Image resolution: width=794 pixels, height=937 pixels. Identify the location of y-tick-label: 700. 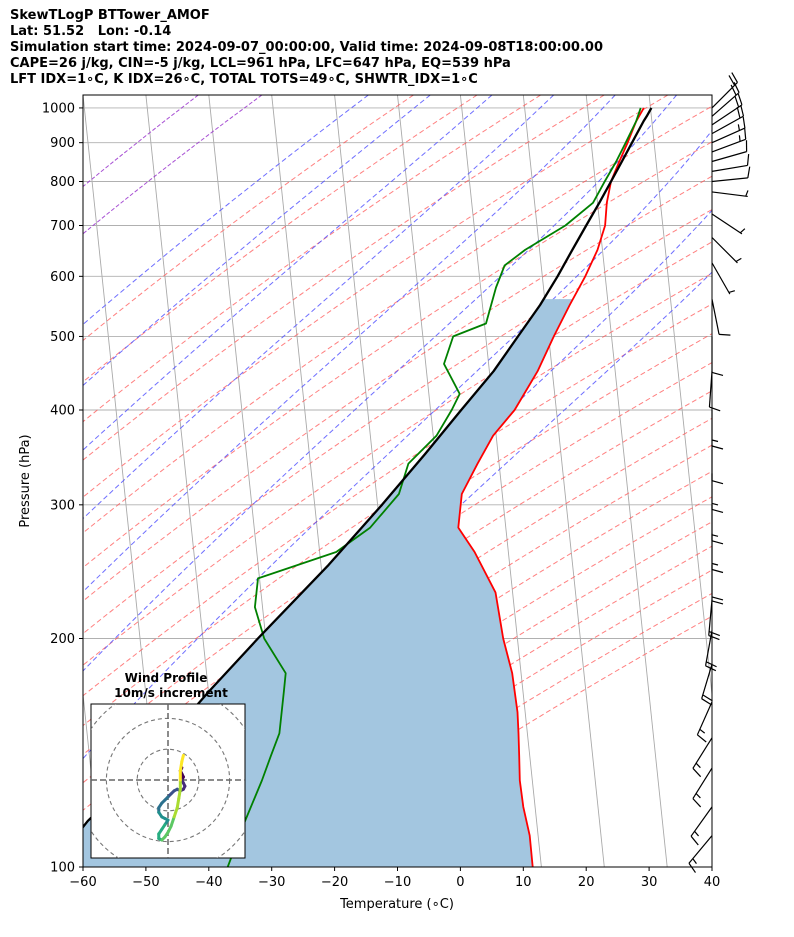
(62, 226).